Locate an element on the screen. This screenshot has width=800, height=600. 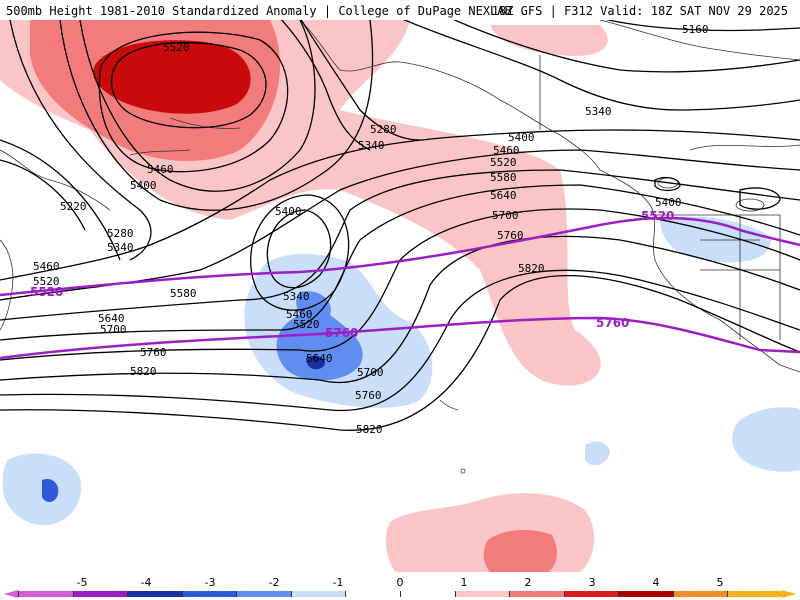
colorbar-left-arrow is located at coordinates (11, 594).